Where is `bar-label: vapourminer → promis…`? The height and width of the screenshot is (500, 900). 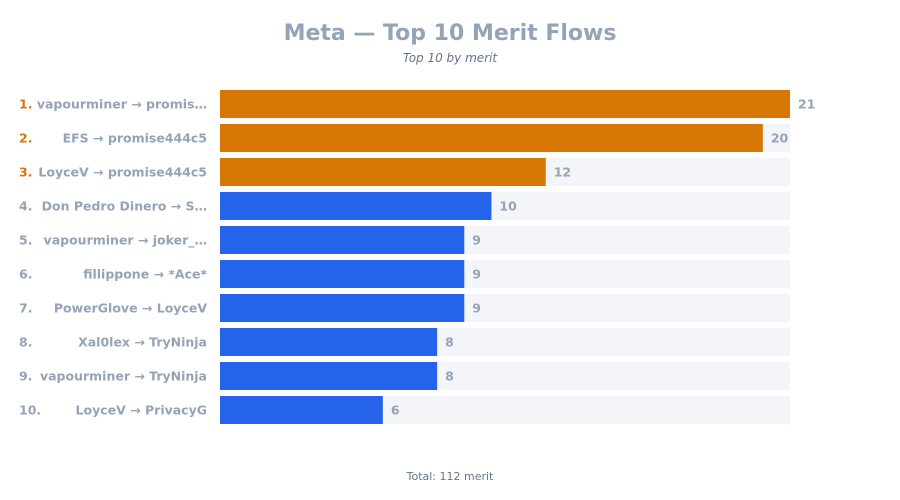
bar-label: vapourminer → promis… is located at coordinates (122, 104).